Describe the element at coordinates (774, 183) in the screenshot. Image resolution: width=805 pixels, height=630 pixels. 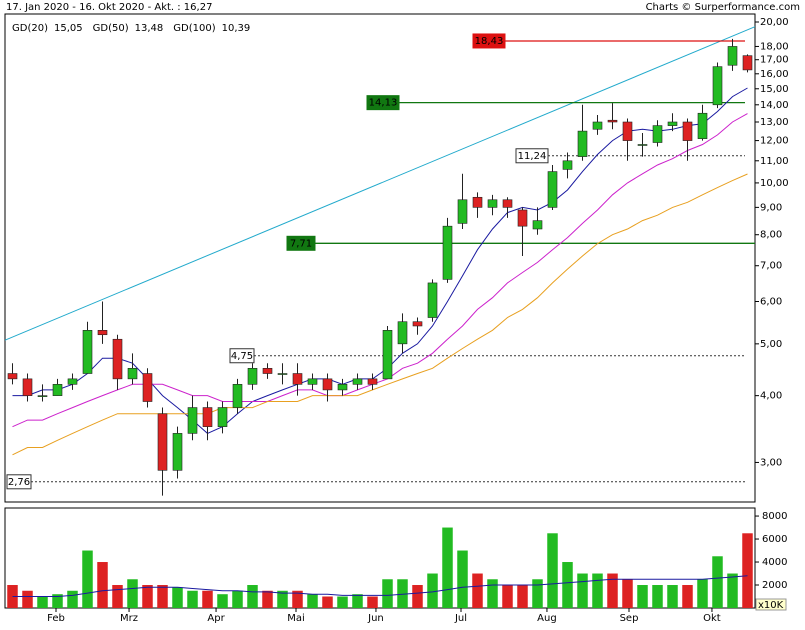
I see `y-tick-label: 10,00` at that location.